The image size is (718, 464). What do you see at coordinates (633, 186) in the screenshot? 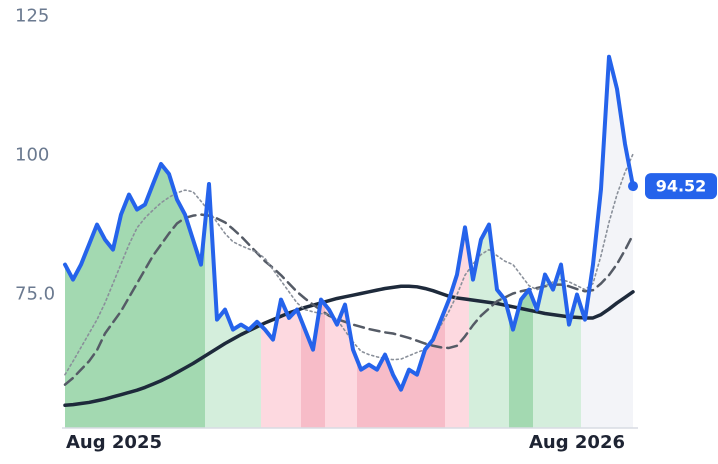
I see `last-point` at bounding box center [633, 186].